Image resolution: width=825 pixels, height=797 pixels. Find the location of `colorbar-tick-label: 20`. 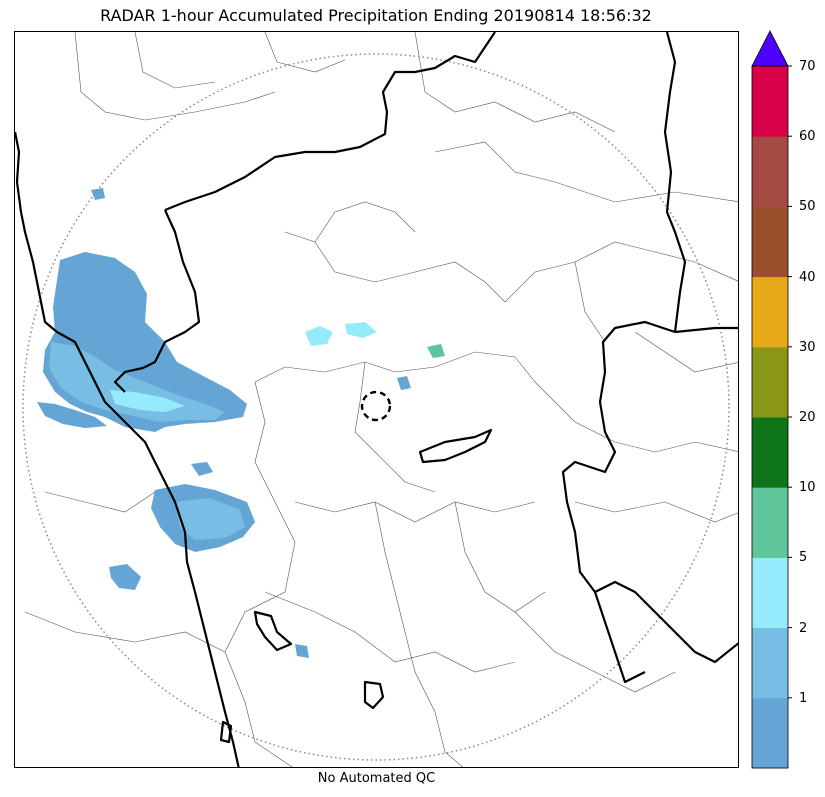

colorbar-tick-label: 20 is located at coordinates (807, 417).